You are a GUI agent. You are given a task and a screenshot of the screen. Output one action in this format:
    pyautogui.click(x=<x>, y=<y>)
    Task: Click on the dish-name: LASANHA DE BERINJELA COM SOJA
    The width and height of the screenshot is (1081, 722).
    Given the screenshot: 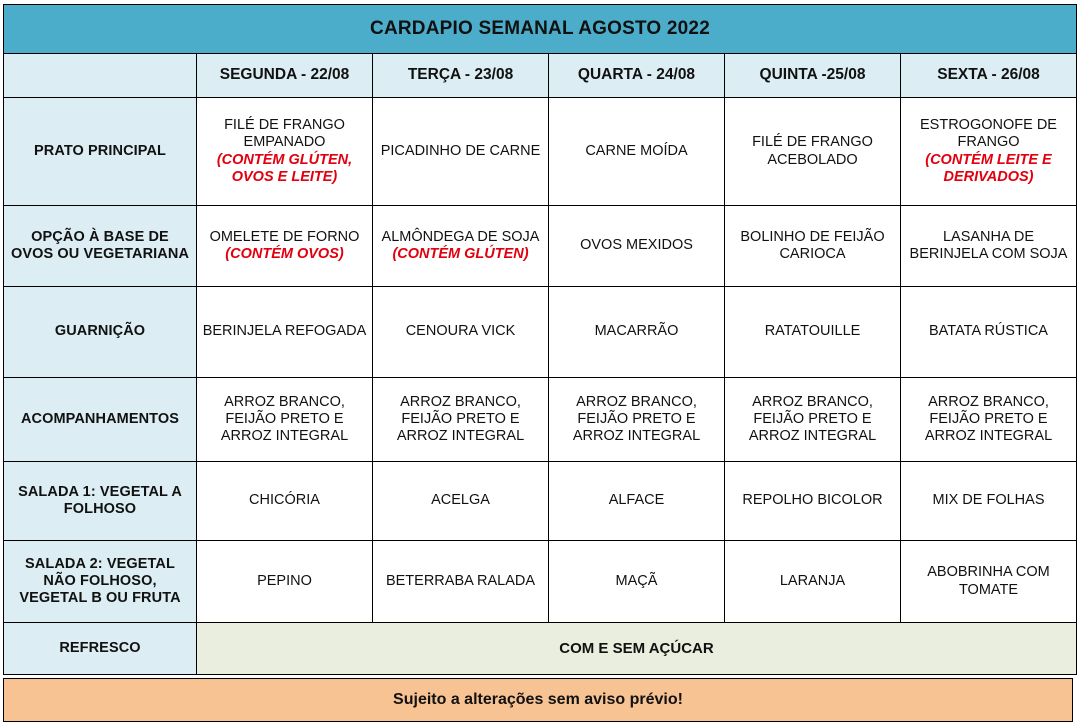 What is the action you would take?
    pyautogui.click(x=988, y=245)
    